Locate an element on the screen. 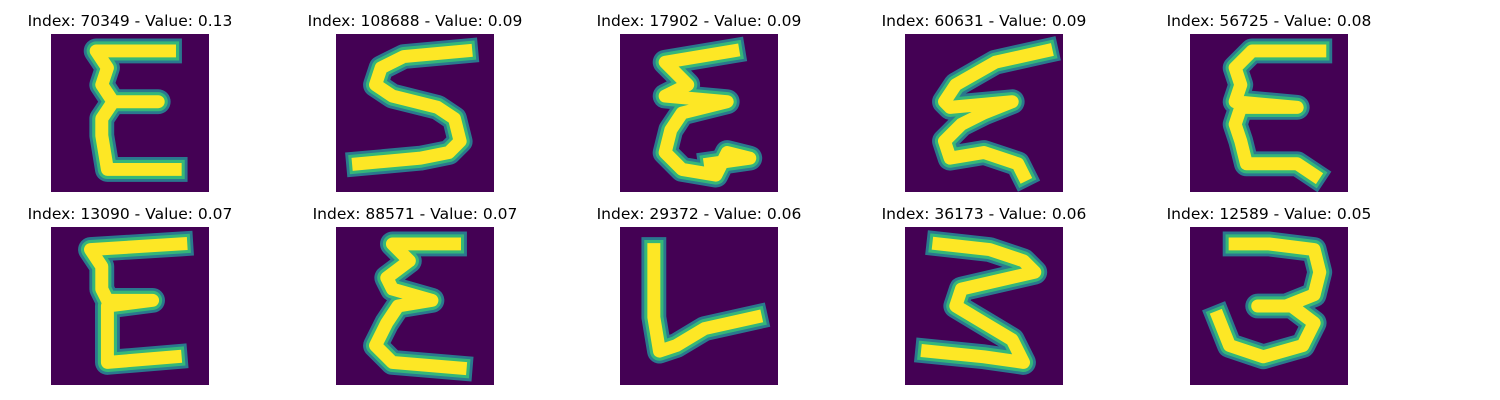 This screenshot has width=1500, height=400. panel-title: Index: 70349 - Value: 0.13 is located at coordinates (130, 21).